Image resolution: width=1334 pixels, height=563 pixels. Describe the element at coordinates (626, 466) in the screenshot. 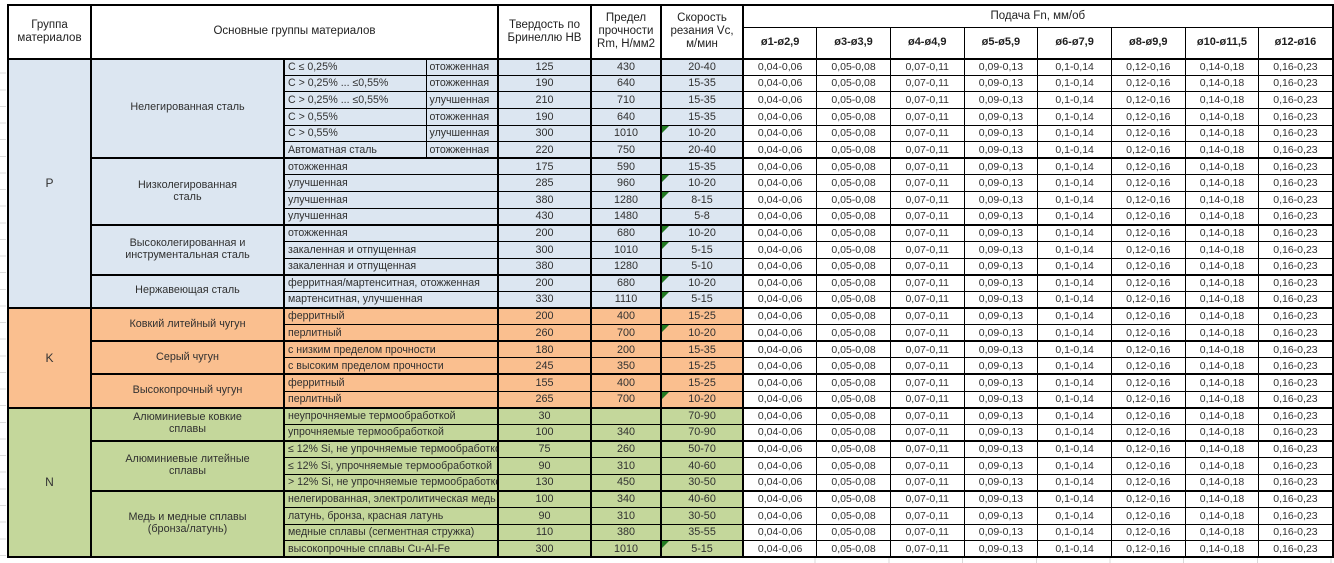

I see `cell-strength-rm: 310` at that location.